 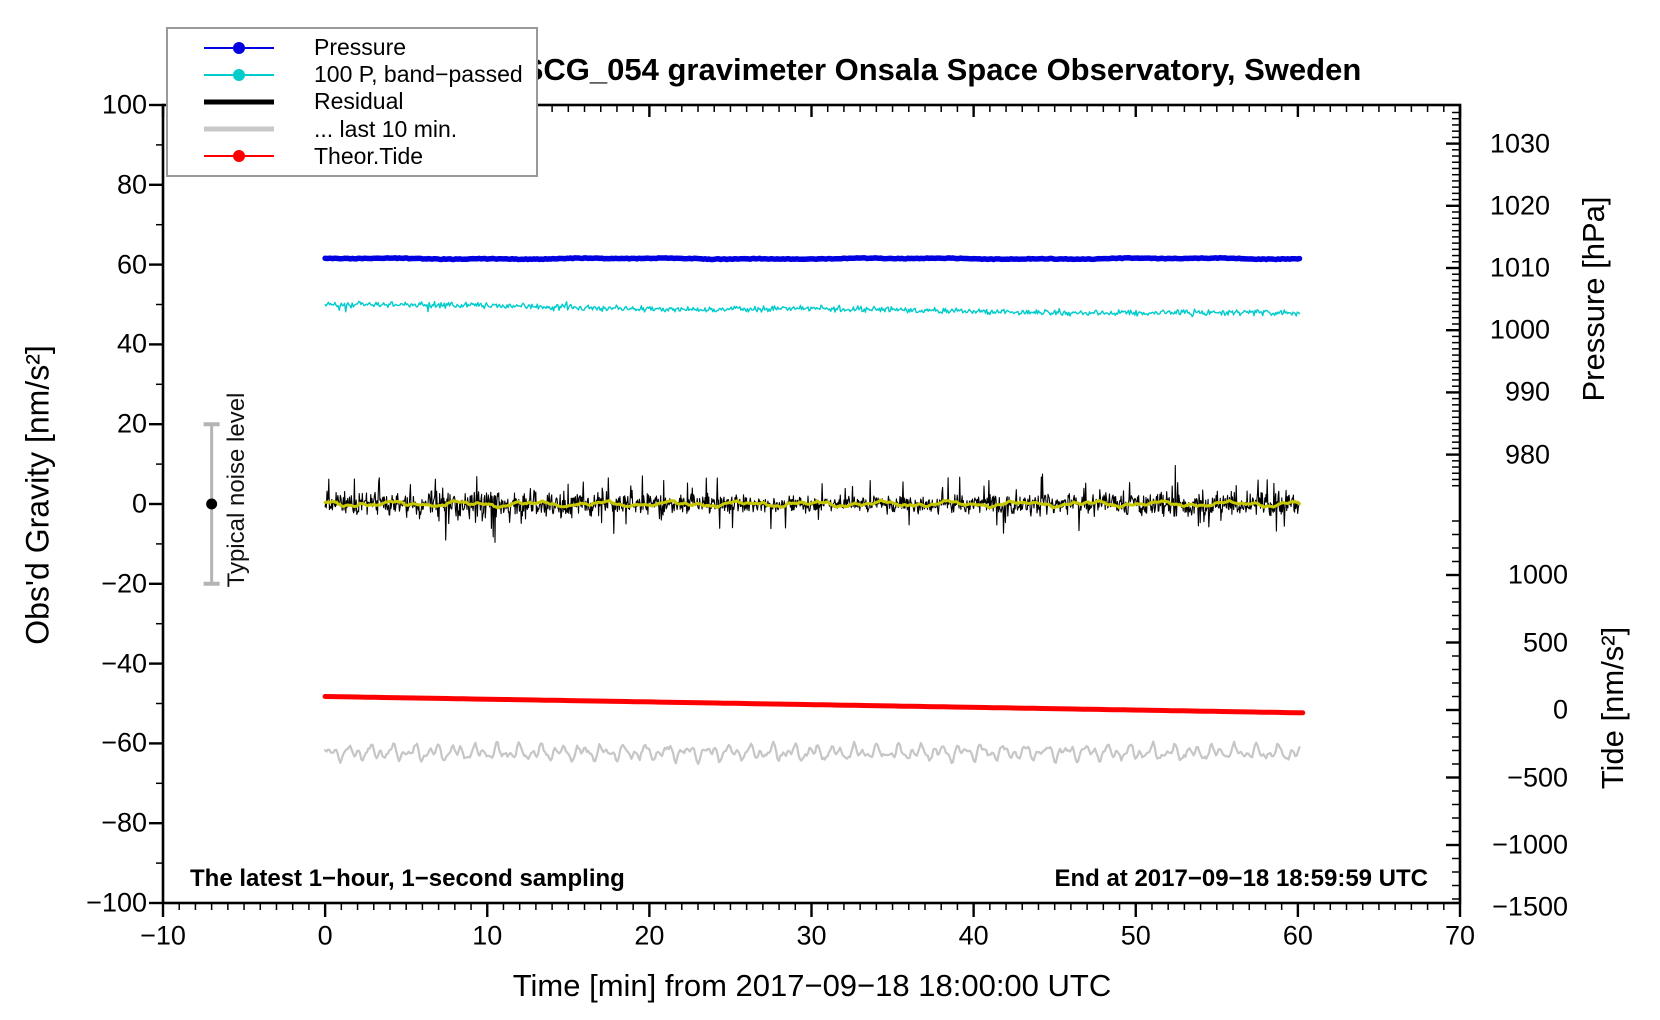 I want to click on series-tide, so click(x=814, y=705).